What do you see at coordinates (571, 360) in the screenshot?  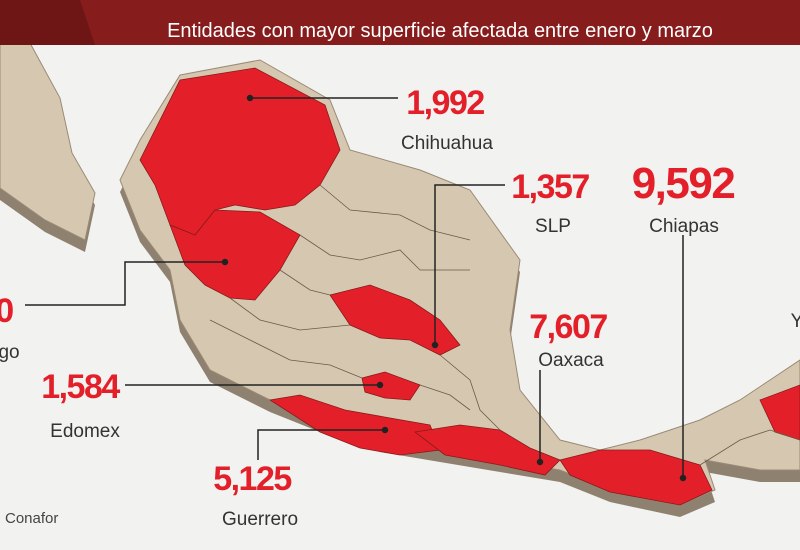 I see `state-name: Oaxaca` at bounding box center [571, 360].